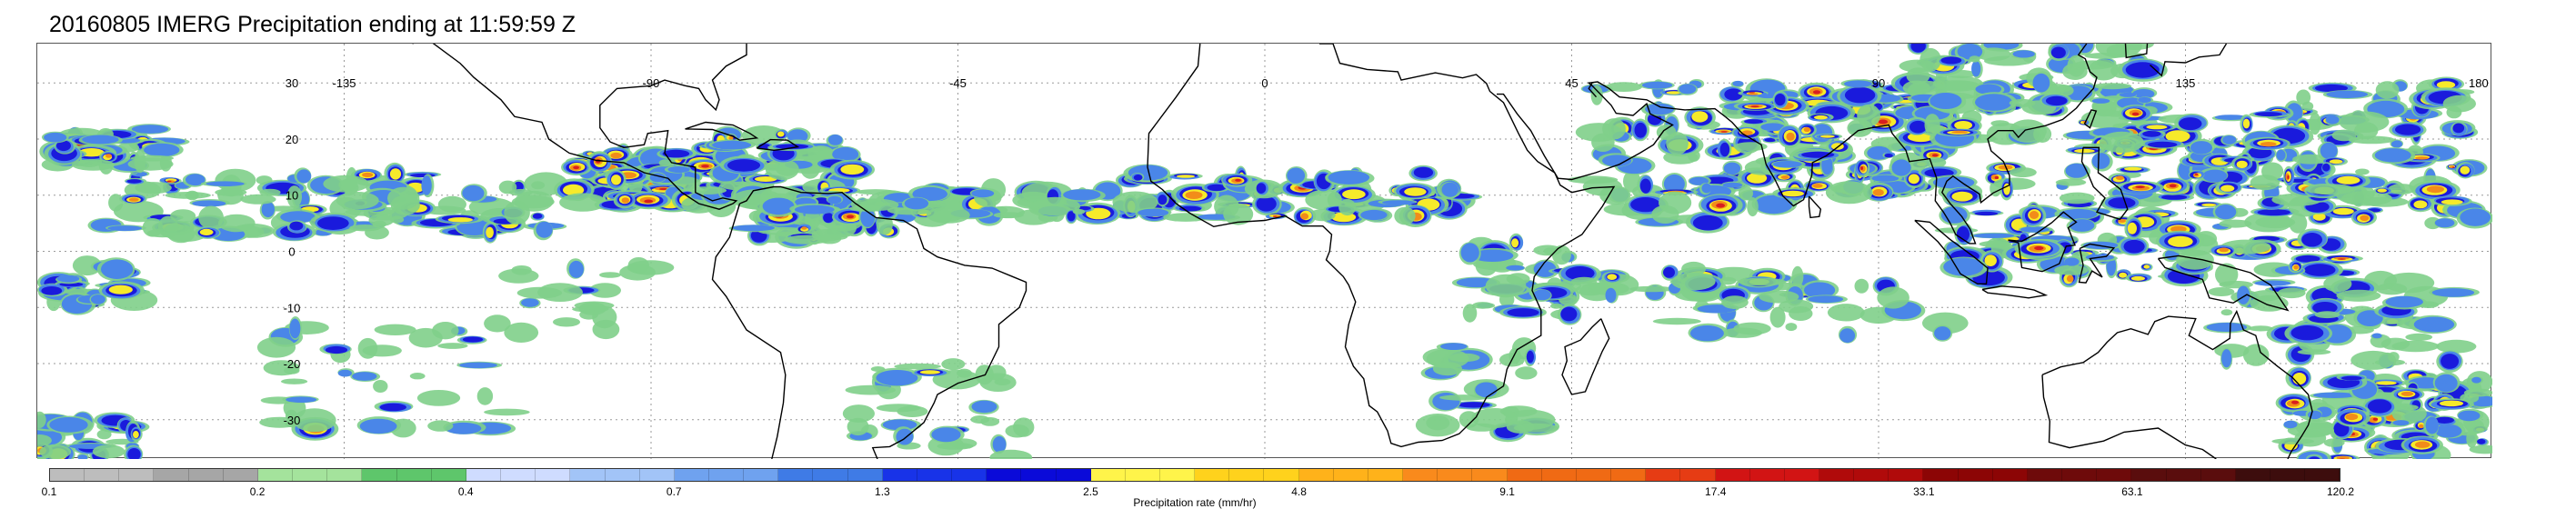 The height and width of the screenshot is (519, 2576). Describe the element at coordinates (958, 83) in the screenshot. I see `lon-label: -45` at that location.